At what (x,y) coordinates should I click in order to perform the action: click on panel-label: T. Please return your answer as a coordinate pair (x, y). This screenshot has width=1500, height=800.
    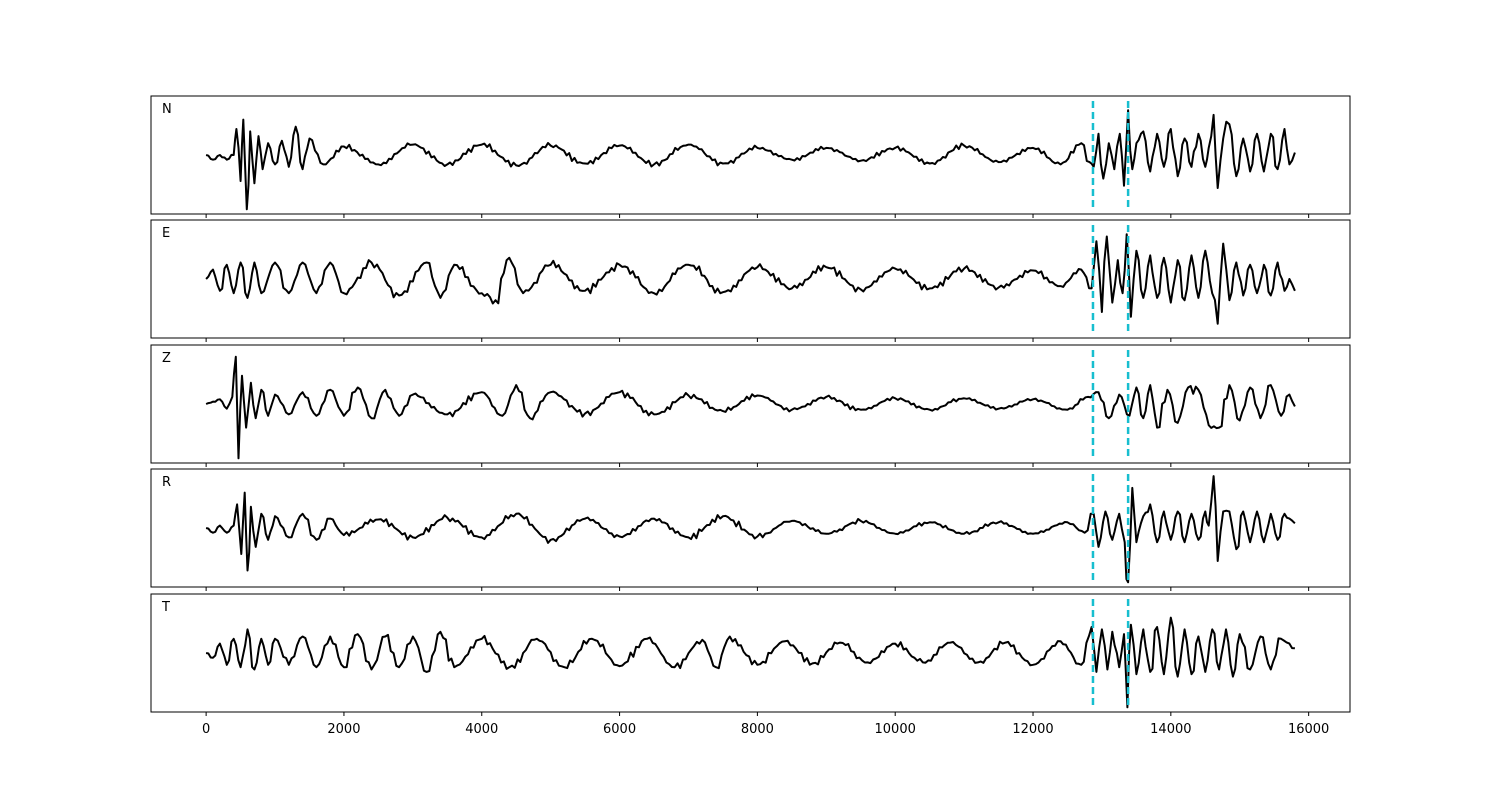
    Looking at the image, I should click on (165, 607).